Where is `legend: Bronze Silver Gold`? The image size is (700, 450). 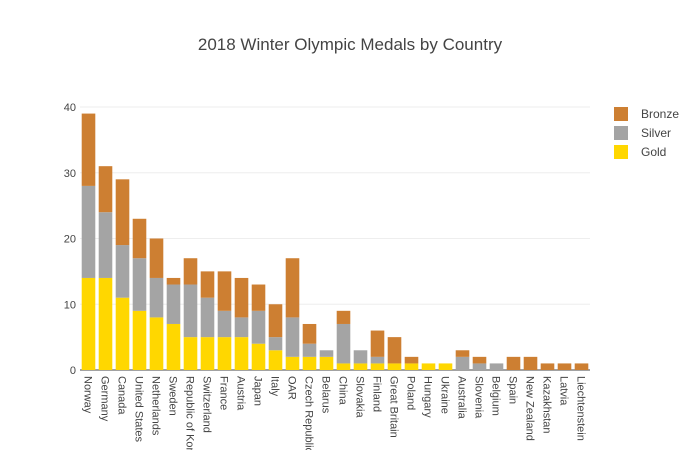 legend: Bronze Silver Gold is located at coordinates (646, 133).